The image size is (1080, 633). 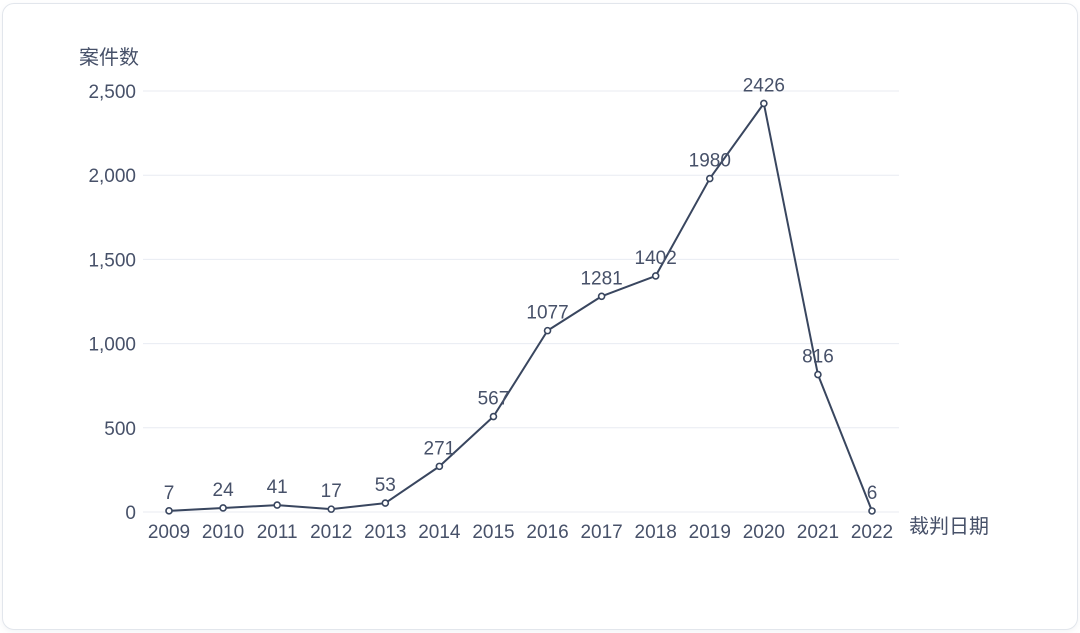 I want to click on x-tick-label: 2013, so click(x=385, y=532).